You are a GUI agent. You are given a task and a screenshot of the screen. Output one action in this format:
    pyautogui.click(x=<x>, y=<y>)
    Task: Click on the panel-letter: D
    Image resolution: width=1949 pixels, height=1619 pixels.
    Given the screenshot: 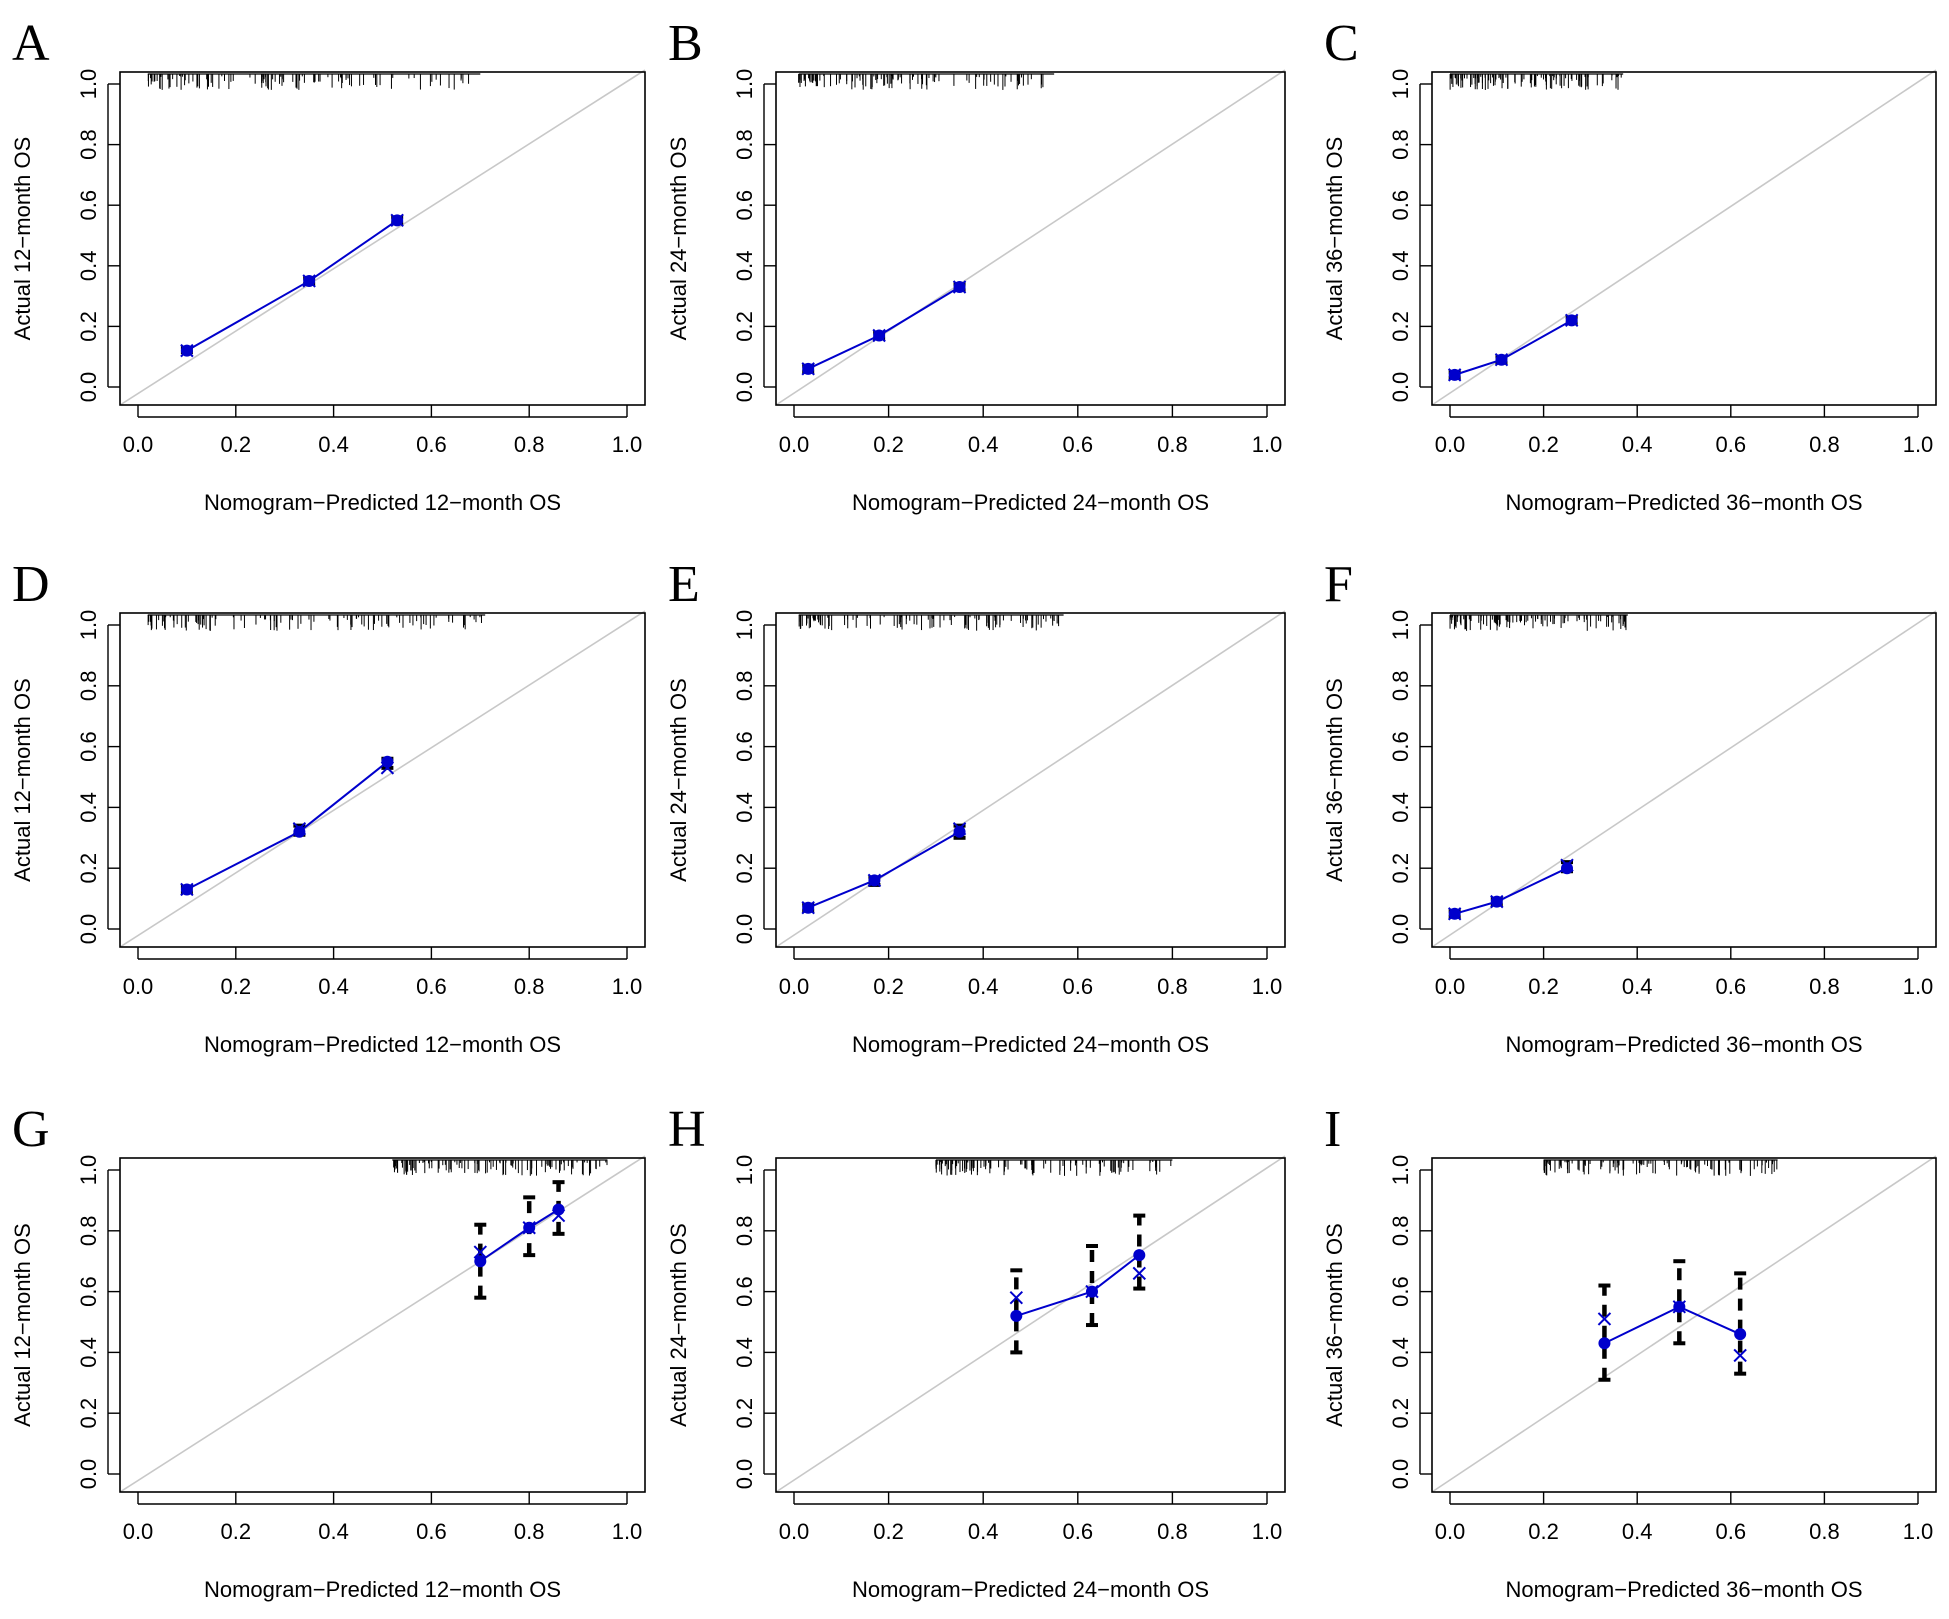 What is the action you would take?
    pyautogui.click(x=31, y=584)
    